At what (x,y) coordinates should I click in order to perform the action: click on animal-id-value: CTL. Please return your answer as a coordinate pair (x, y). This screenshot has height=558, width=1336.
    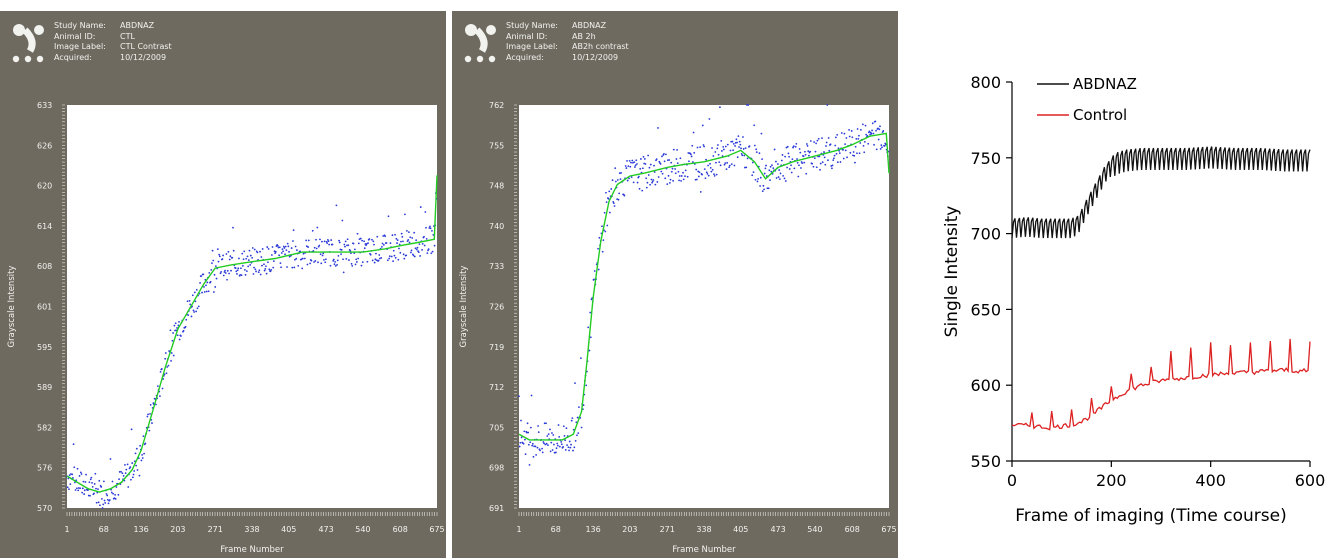
    Looking at the image, I should click on (127, 36).